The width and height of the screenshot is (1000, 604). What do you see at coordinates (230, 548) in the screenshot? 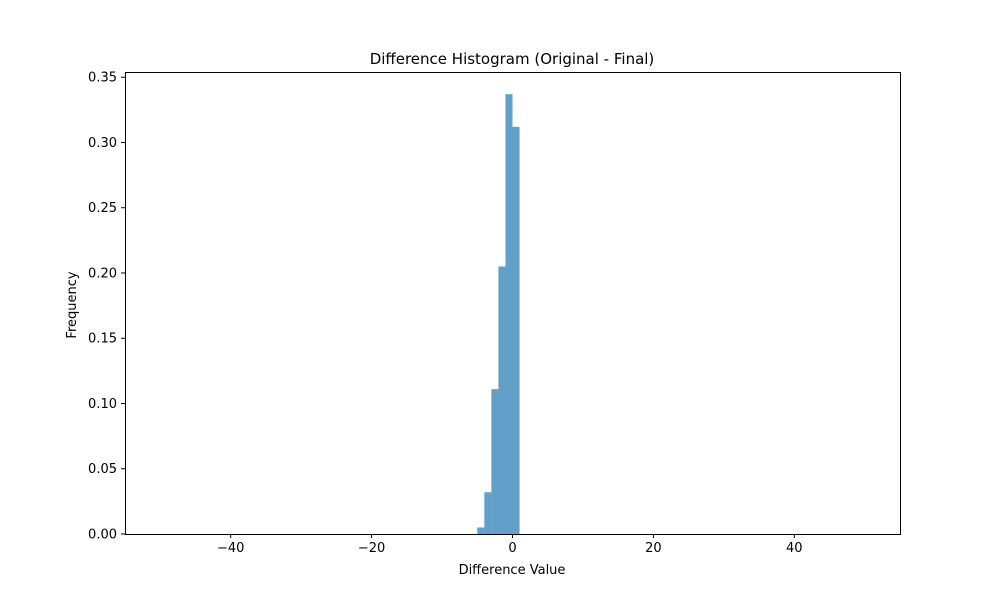
I see `x-tick-label: −40` at bounding box center [230, 548].